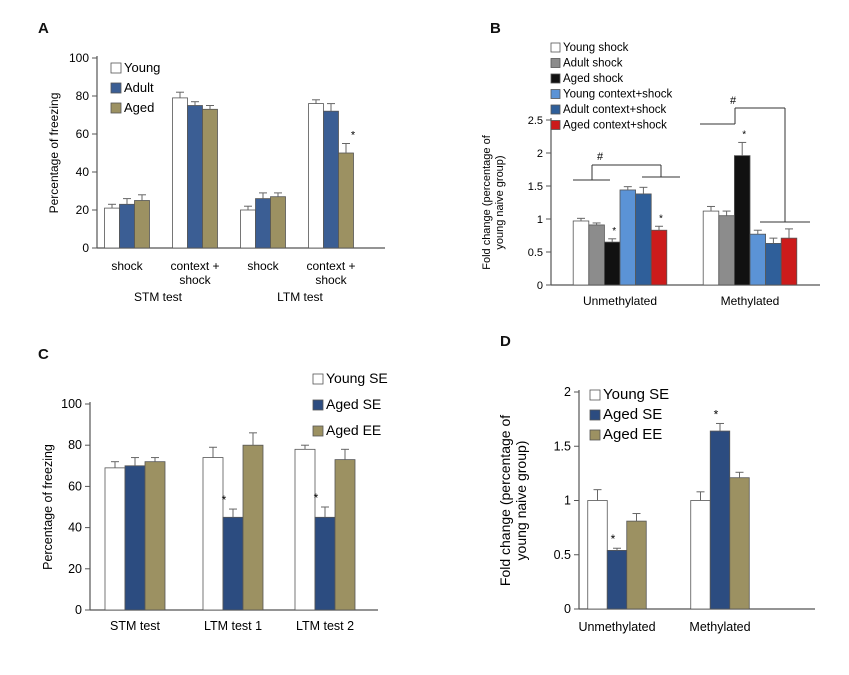 The image size is (849, 675). Describe the element at coordinates (593, 79) in the screenshot. I see `legend-label: Aged shock` at that location.